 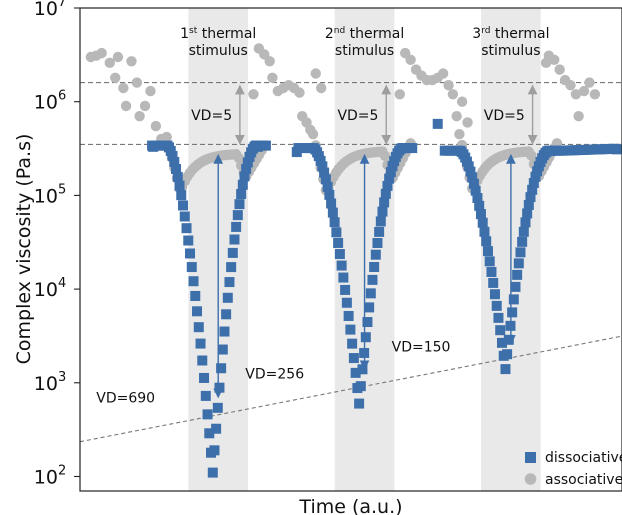 What do you see at coordinates (350, 505) in the screenshot?
I see `x-axis-title: Time (a.u.)` at bounding box center [350, 505].